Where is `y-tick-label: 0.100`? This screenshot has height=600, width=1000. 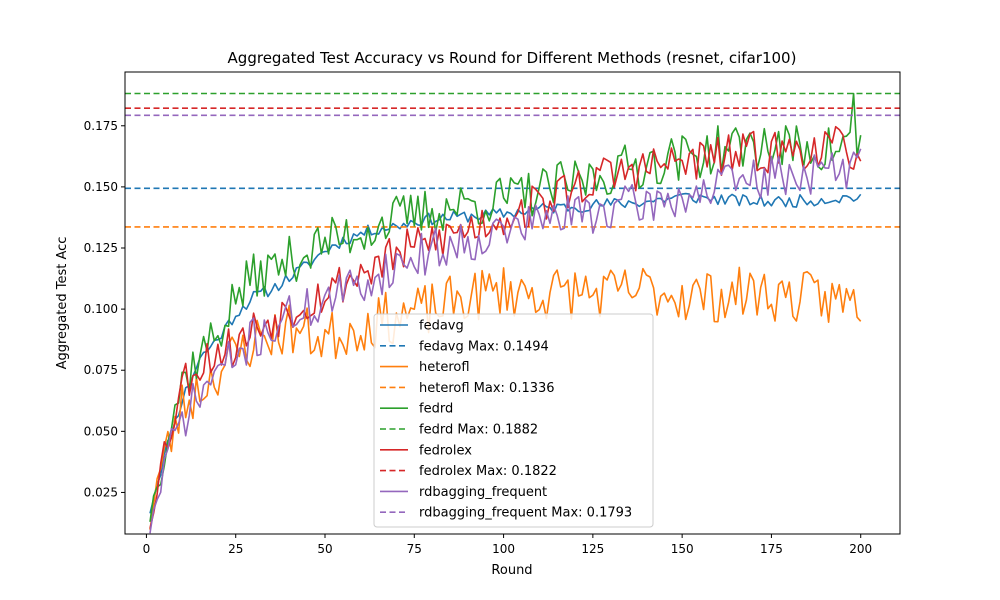 y-tick-label: 0.100 is located at coordinates (101, 309).